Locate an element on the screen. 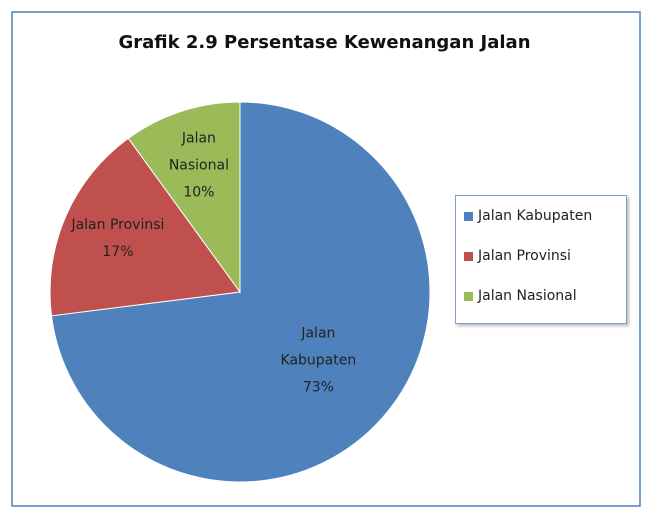 The height and width of the screenshot is (511, 649). data-label: Jalan Nasional 10% is located at coordinates (199, 165).